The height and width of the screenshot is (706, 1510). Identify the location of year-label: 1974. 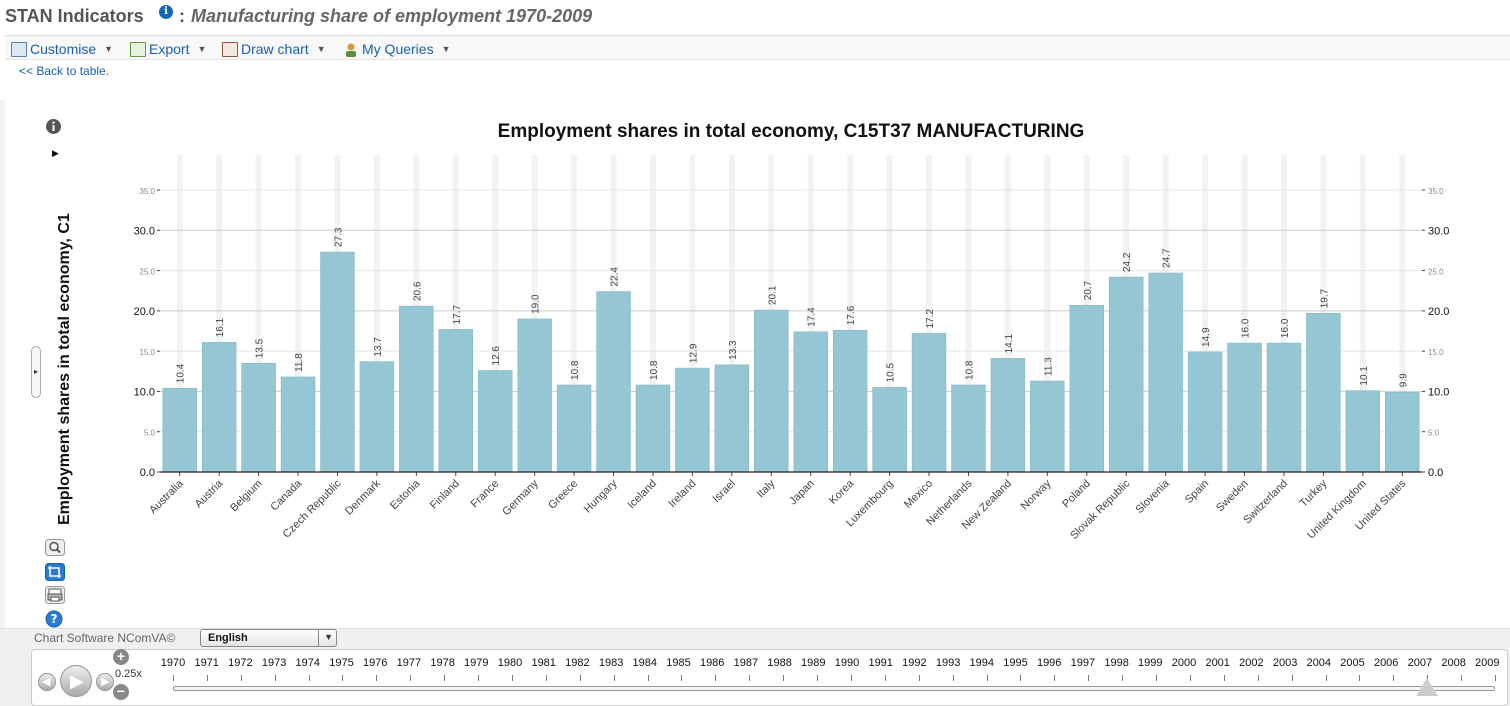
(308, 663).